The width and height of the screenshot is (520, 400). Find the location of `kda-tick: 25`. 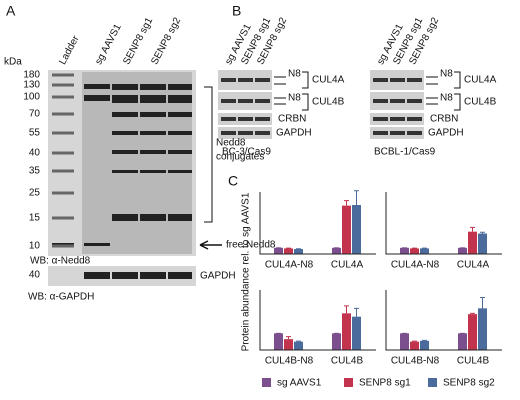

kda-tick: 25 is located at coordinates (35, 193).